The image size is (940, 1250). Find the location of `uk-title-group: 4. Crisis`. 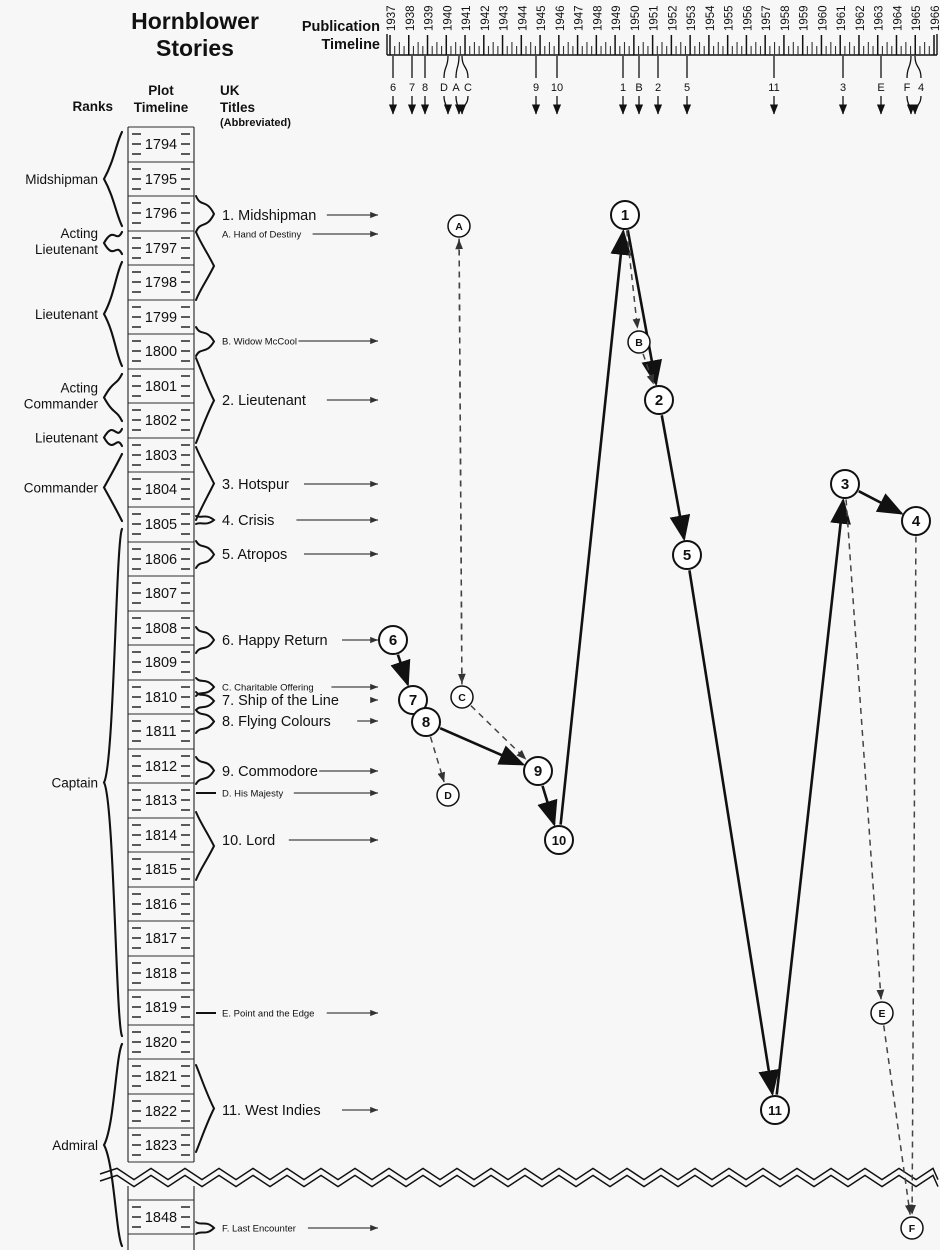

uk-title-group: 4. Crisis is located at coordinates (287, 521).